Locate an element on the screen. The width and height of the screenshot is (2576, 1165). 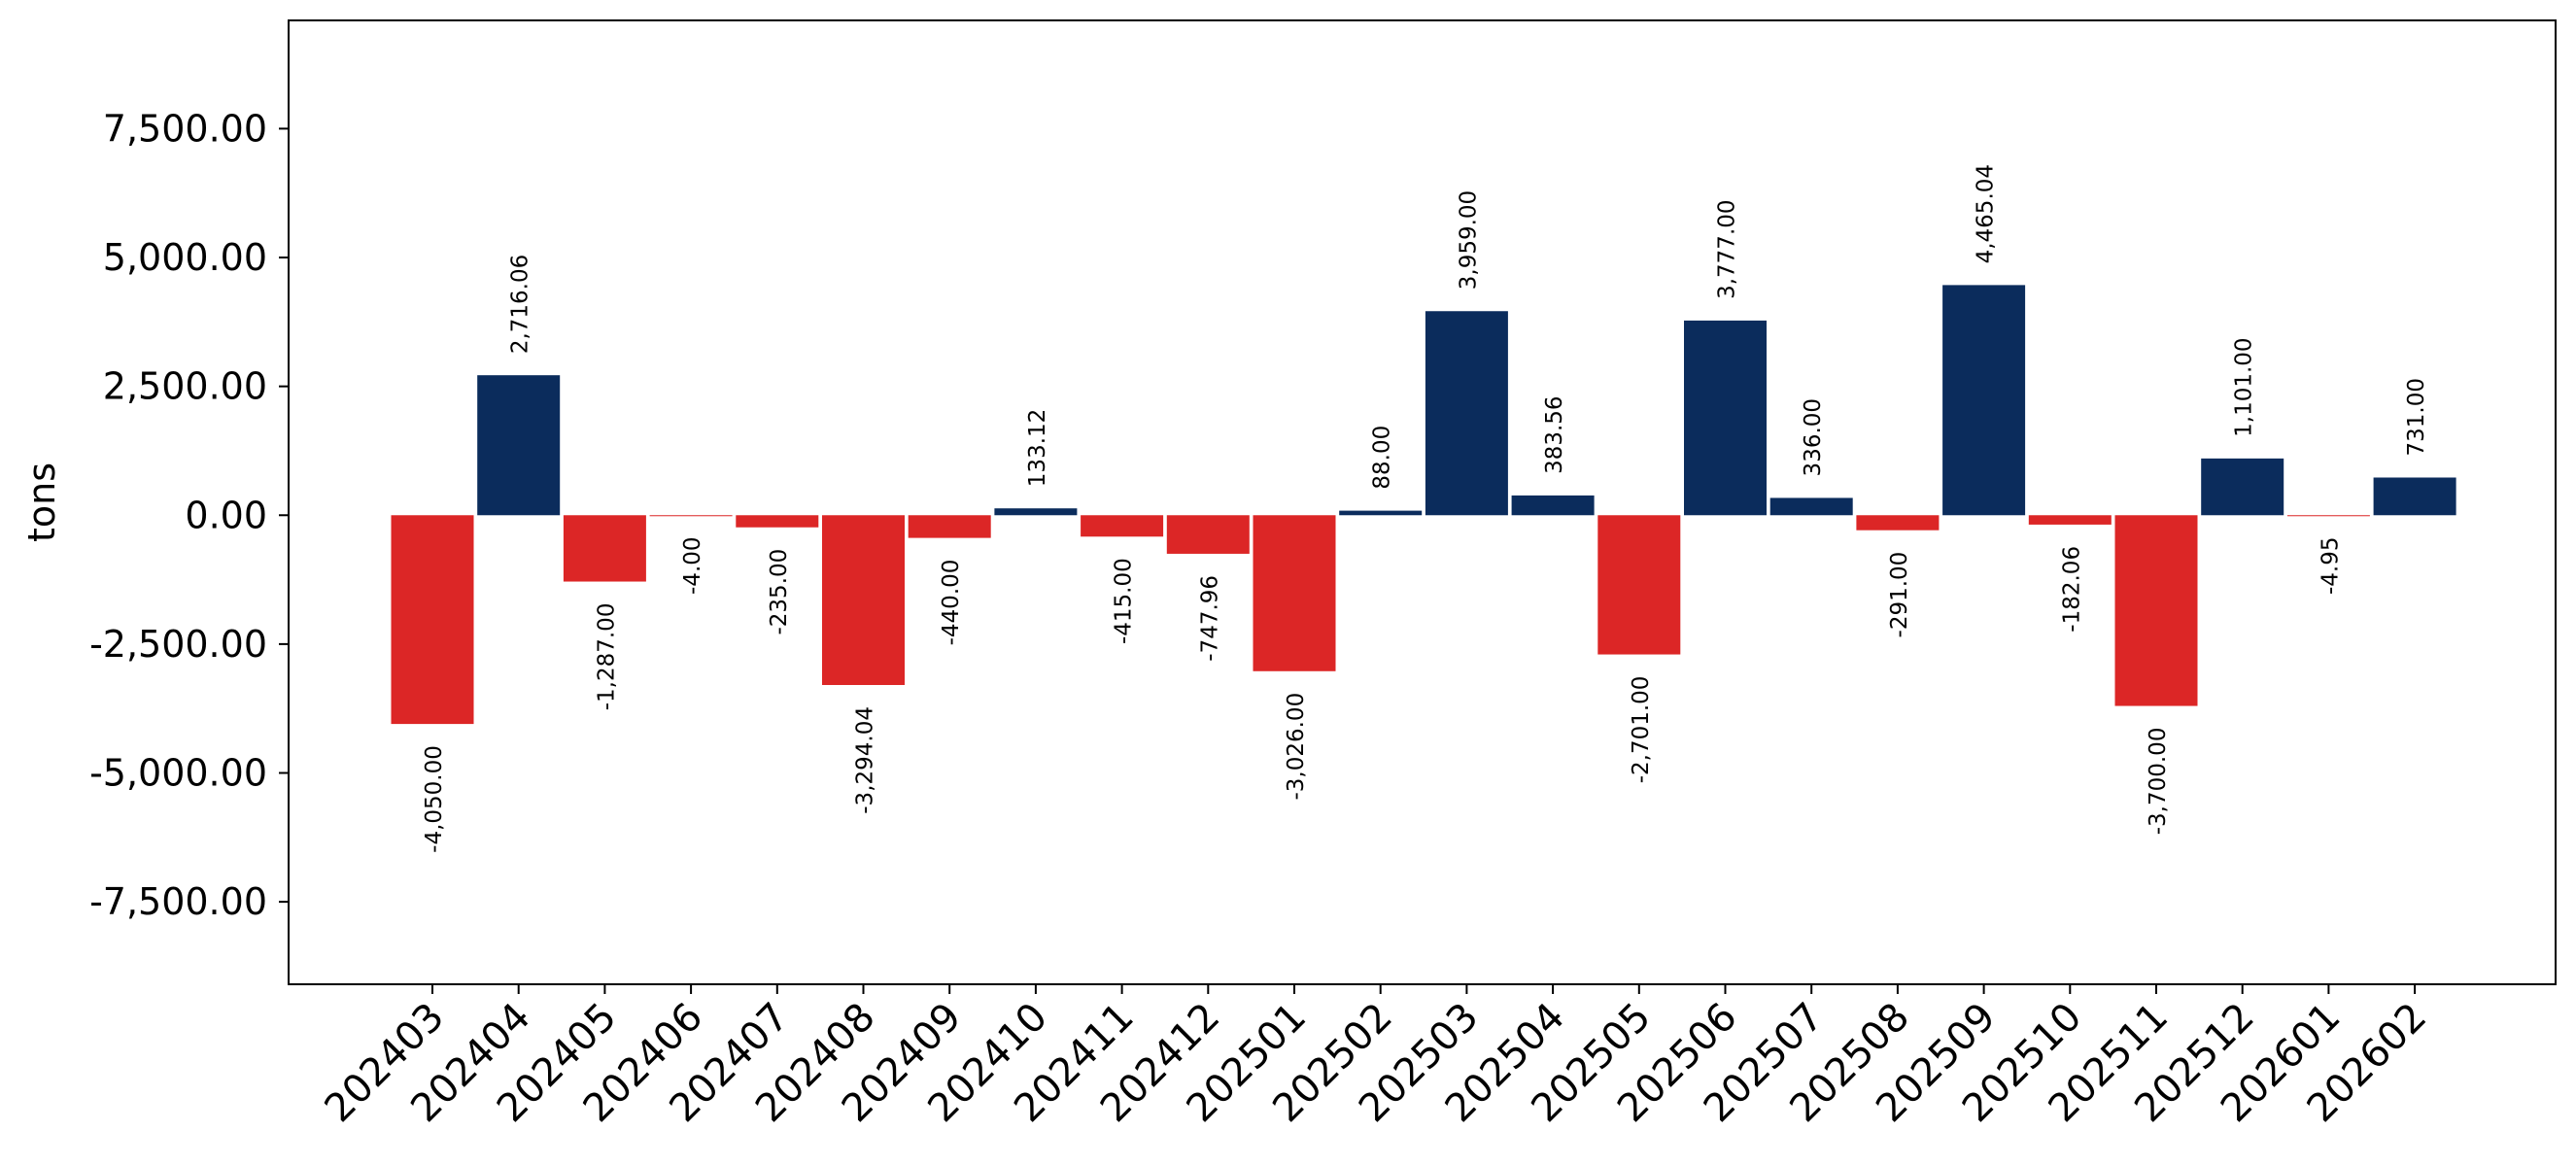
bar-value-label: -182.06 is located at coordinates (2071, 589).